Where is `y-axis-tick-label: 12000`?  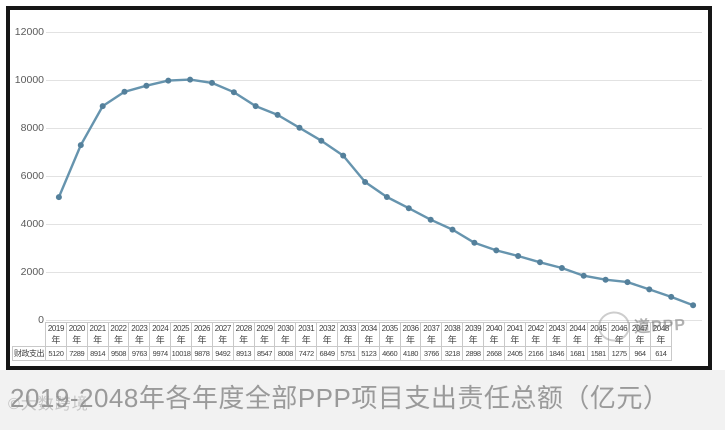
y-axis-tick-label: 12000 is located at coordinates (29, 32).